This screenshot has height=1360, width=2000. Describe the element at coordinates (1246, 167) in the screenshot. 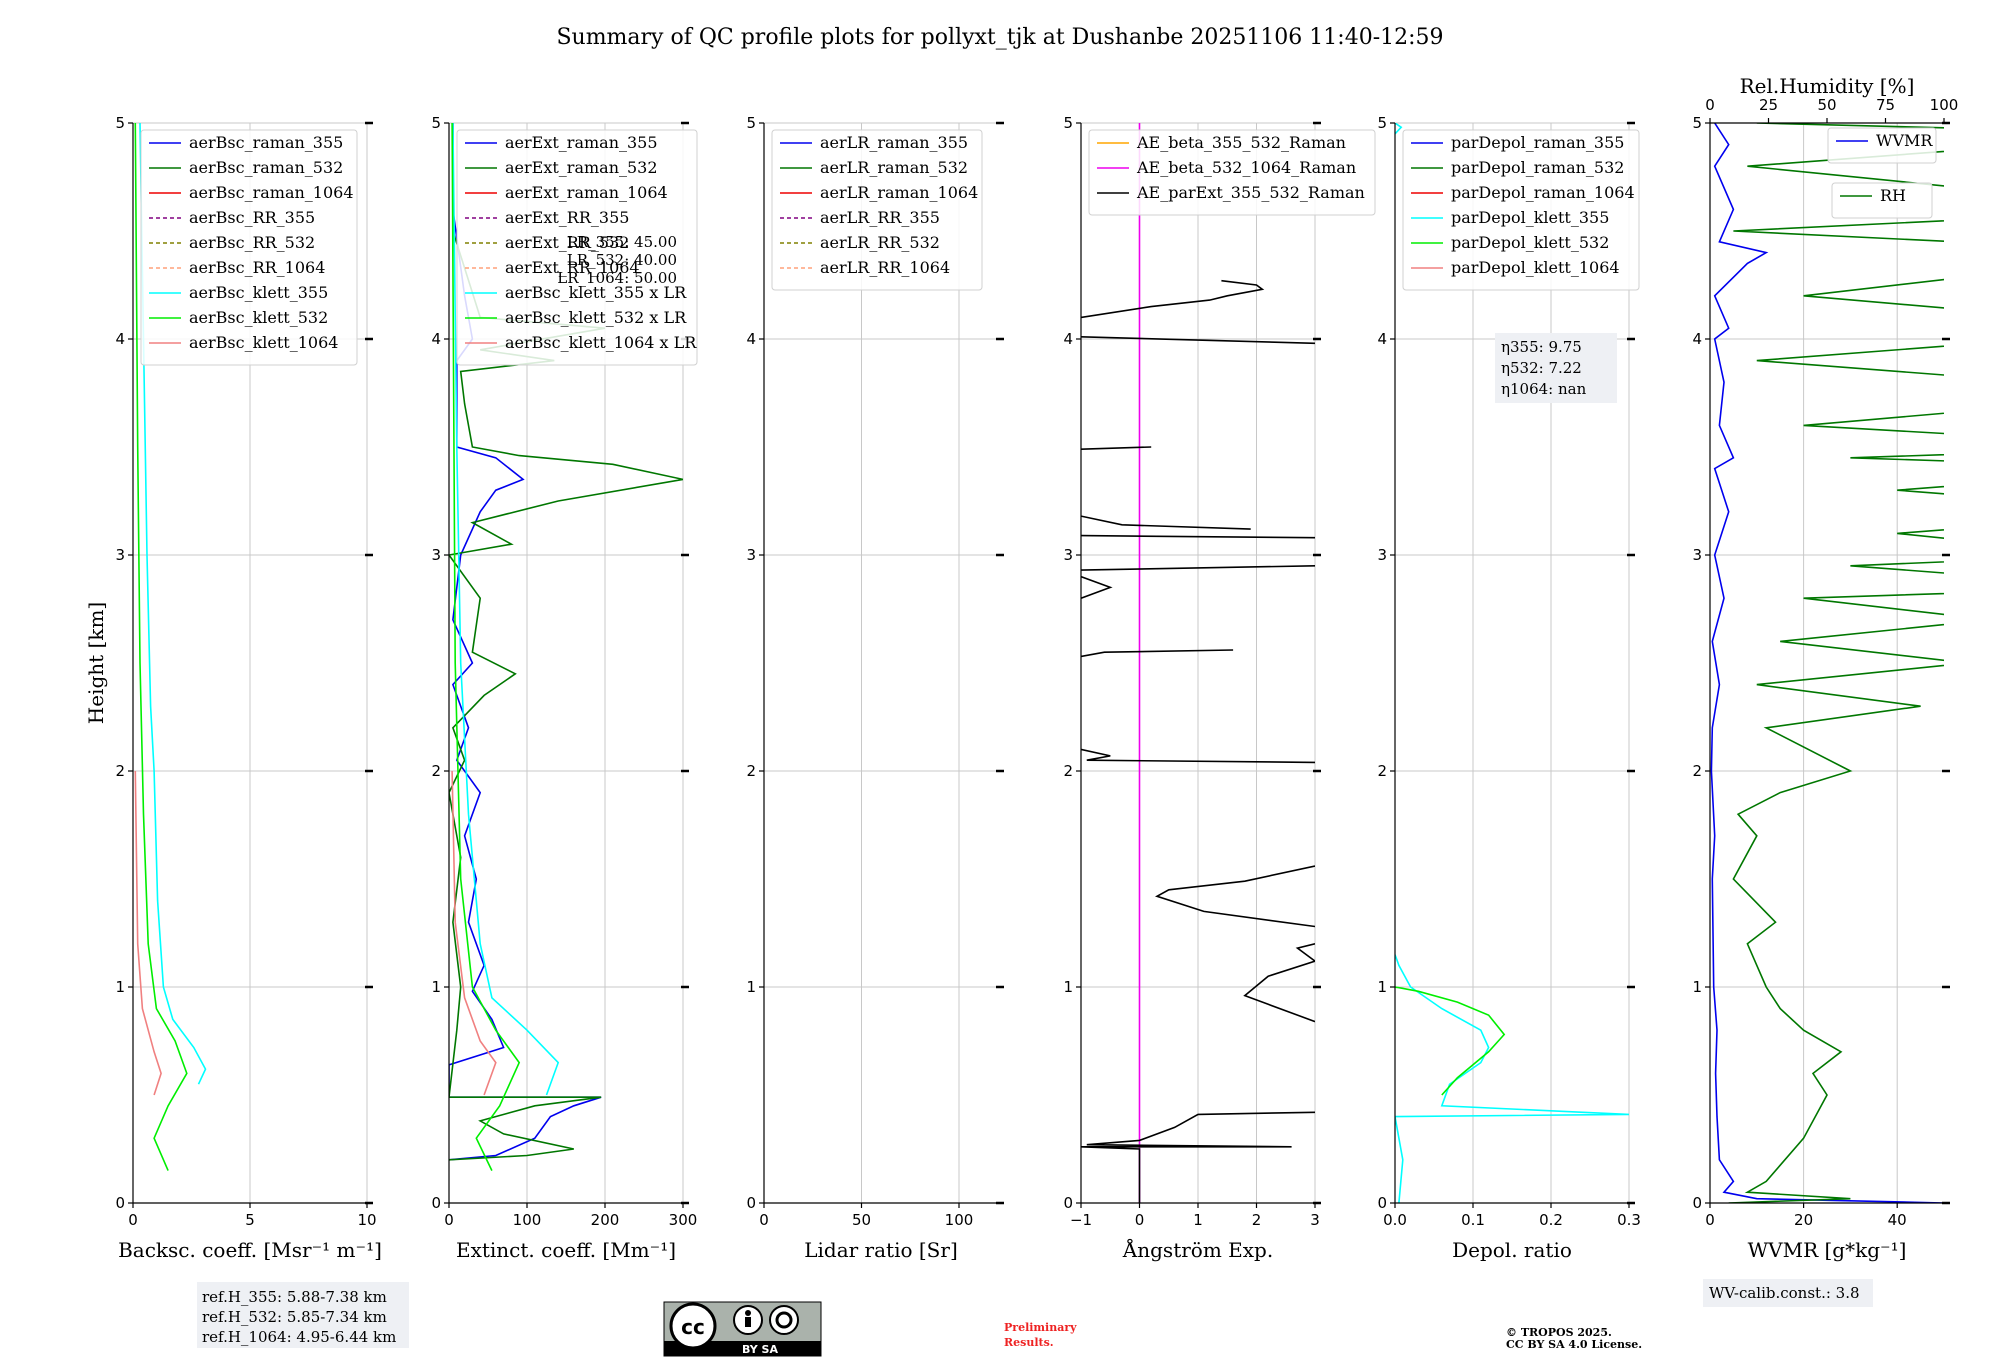

I see `legend-entry: AE_beta_532_1064_Raman` at that location.